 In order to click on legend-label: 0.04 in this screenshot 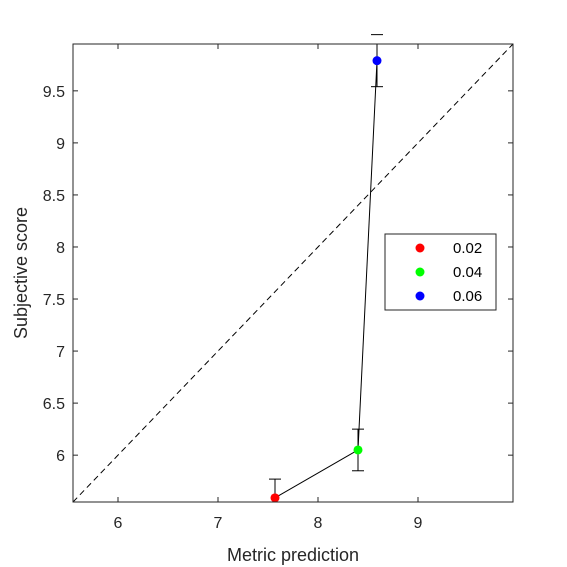, I will do `click(467, 272)`.